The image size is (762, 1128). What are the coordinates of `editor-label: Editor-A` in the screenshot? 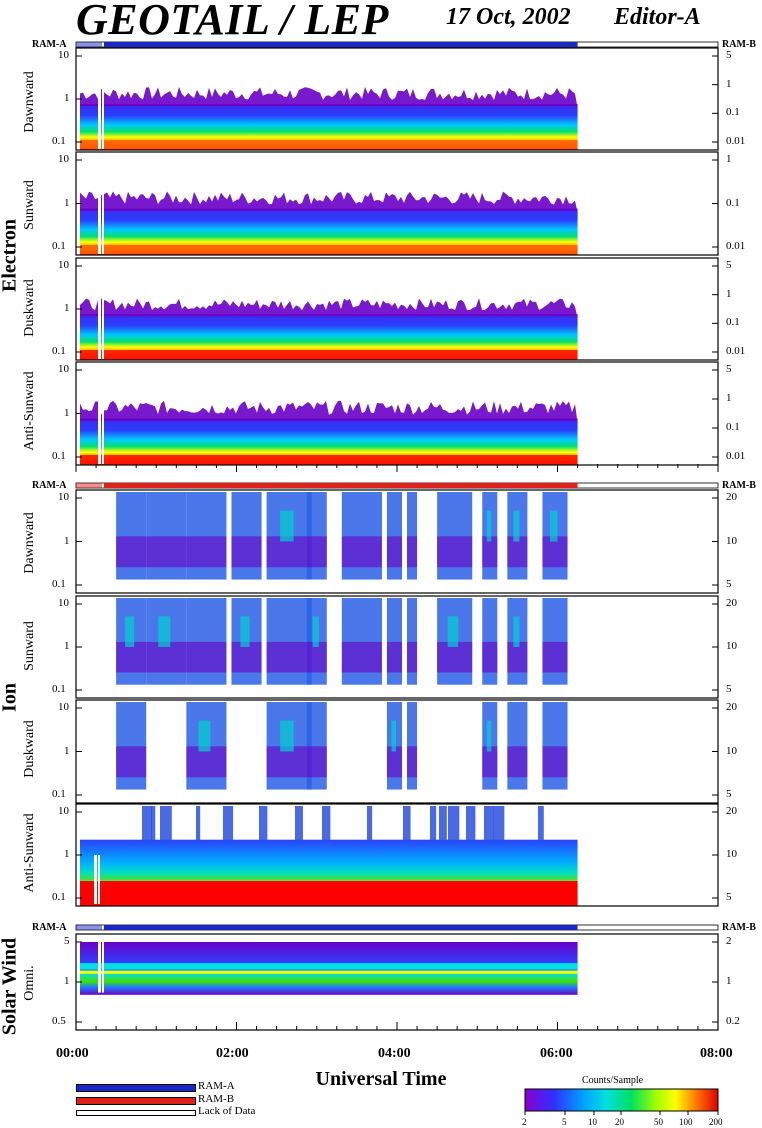 It's located at (657, 17).